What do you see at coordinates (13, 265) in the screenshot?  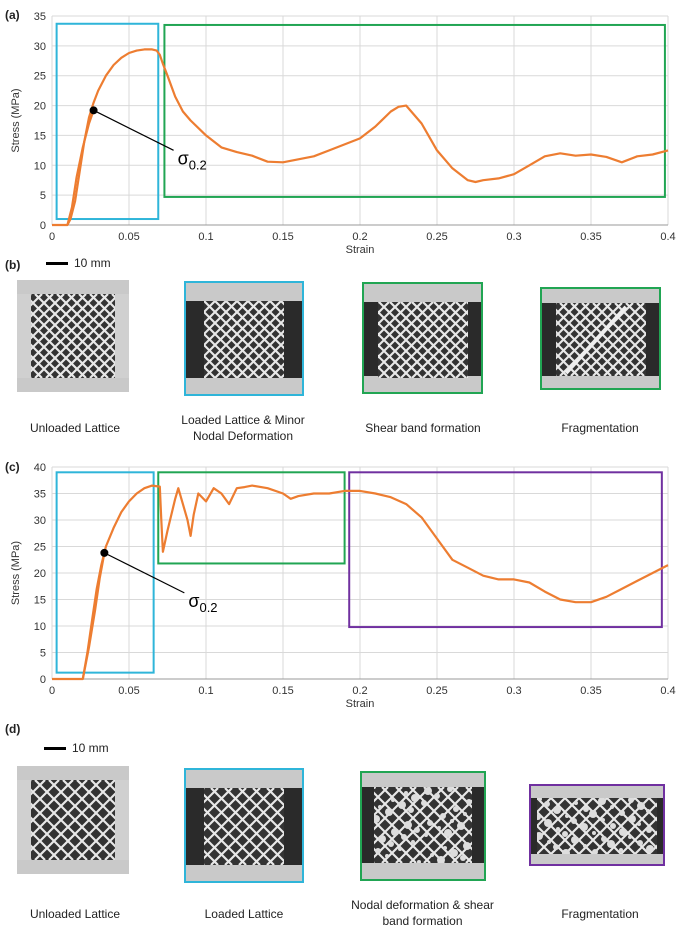 I see `panel-label-b: (b)` at bounding box center [13, 265].